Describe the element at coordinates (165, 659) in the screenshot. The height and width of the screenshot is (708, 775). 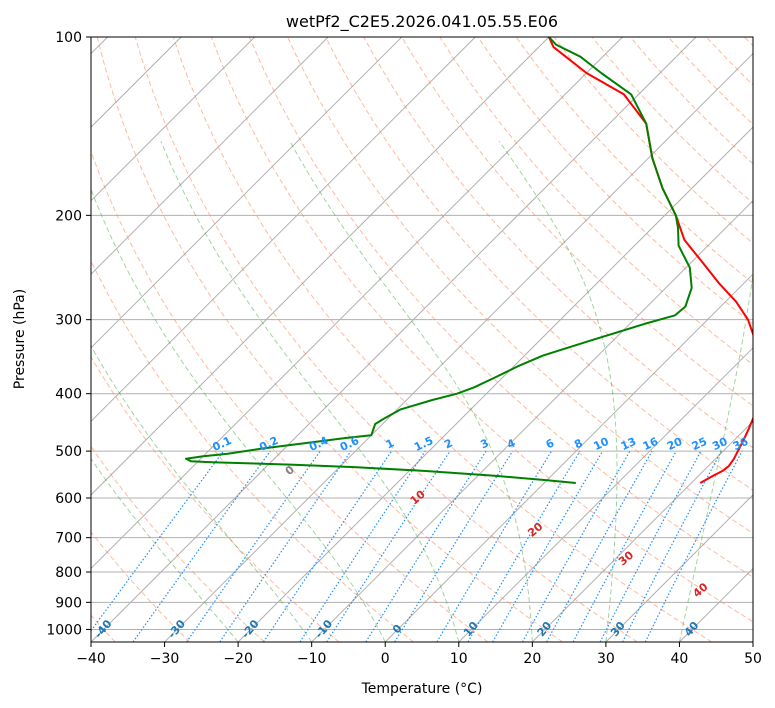
I see `x-tick-label: −30` at that location.